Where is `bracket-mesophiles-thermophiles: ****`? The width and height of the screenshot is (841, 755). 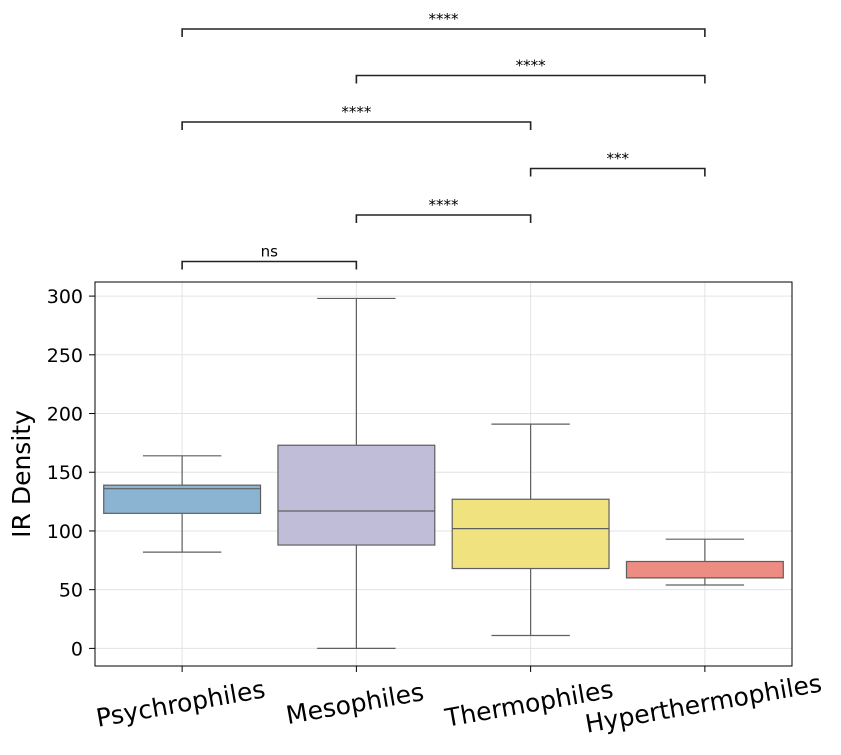
bracket-mesophiles-thermophiles: **** is located at coordinates (443, 209).